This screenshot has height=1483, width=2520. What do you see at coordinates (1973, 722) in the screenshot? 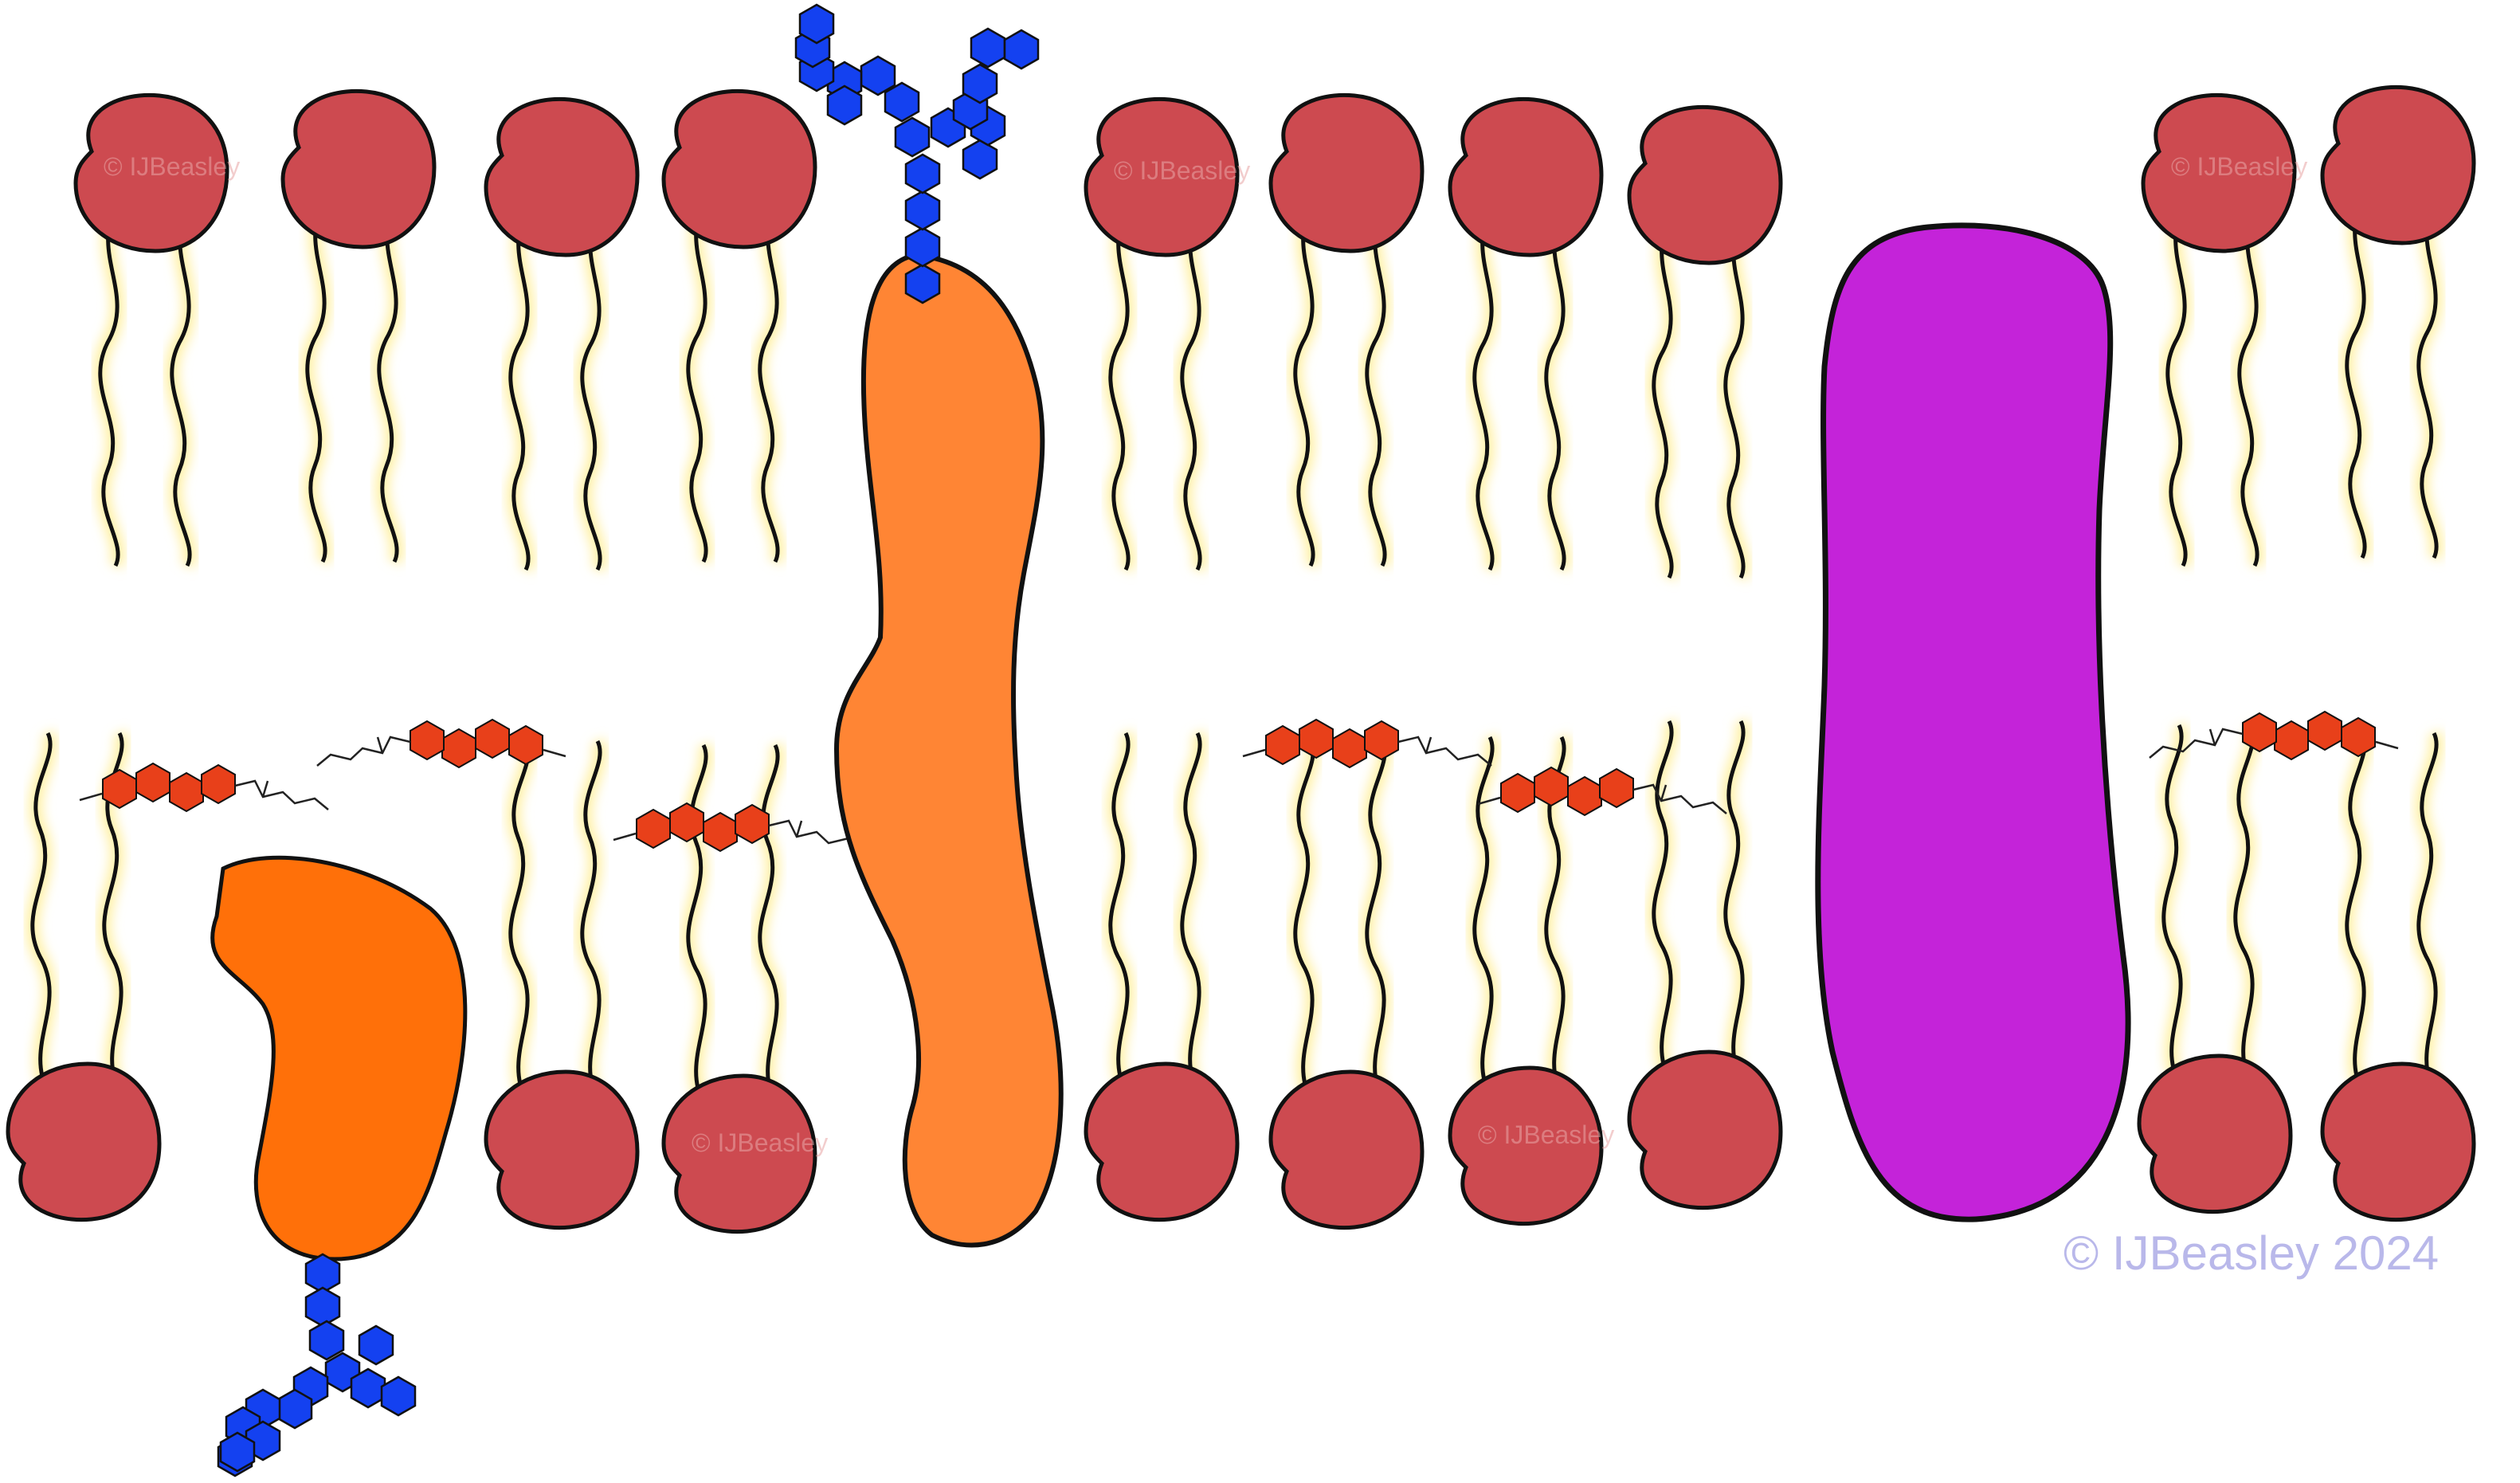
I see `channel-protein-icon` at bounding box center [1973, 722].